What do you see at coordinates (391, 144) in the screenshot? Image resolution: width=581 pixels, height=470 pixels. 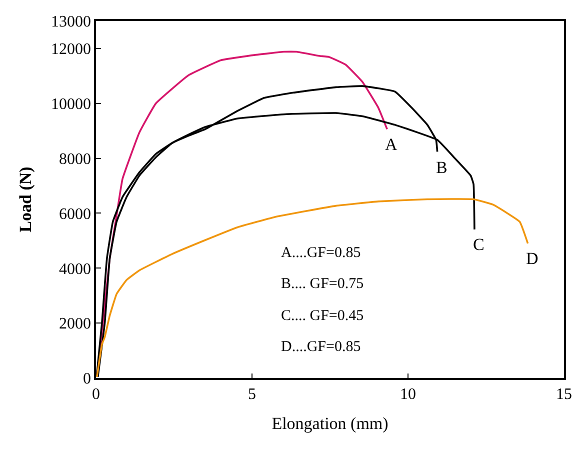 I see `series-label: A` at bounding box center [391, 144].